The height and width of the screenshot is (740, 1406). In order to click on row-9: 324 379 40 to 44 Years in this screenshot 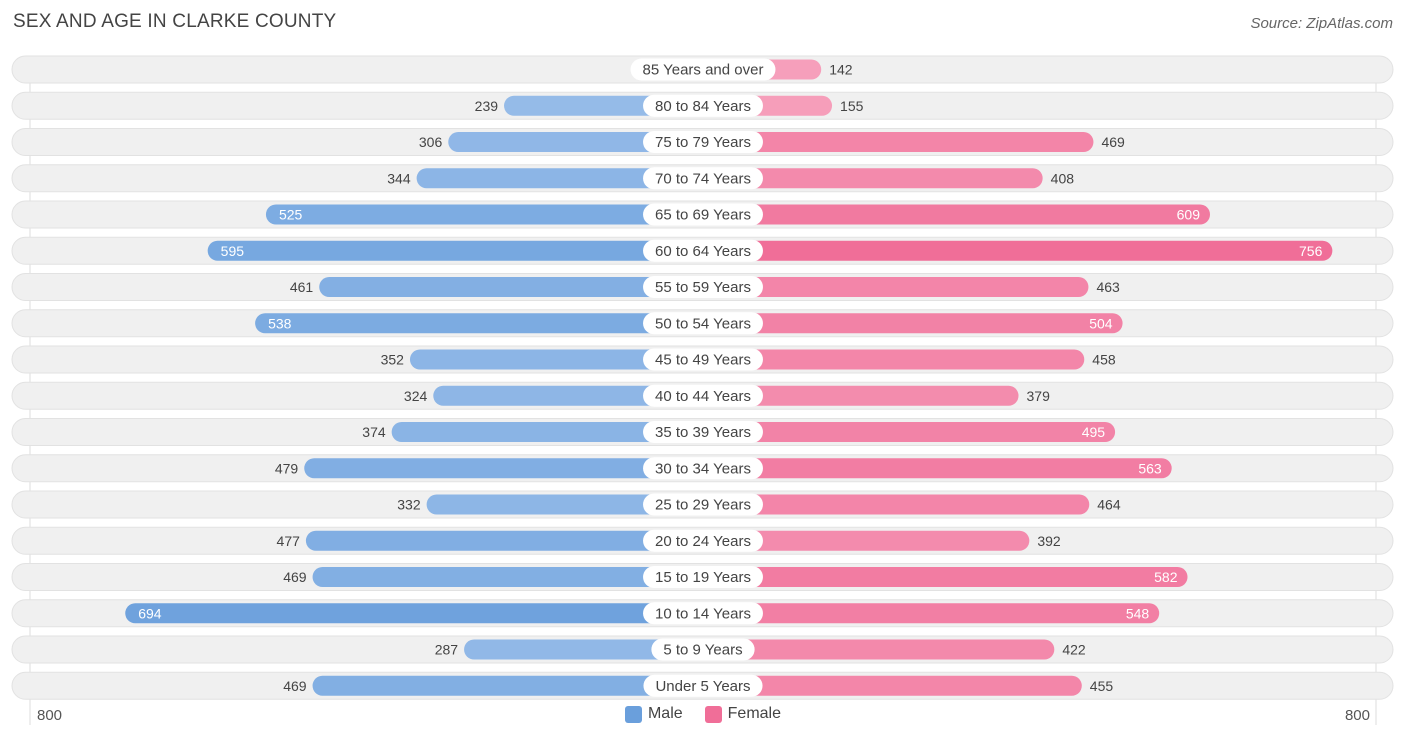, I will do `click(702, 395)`.